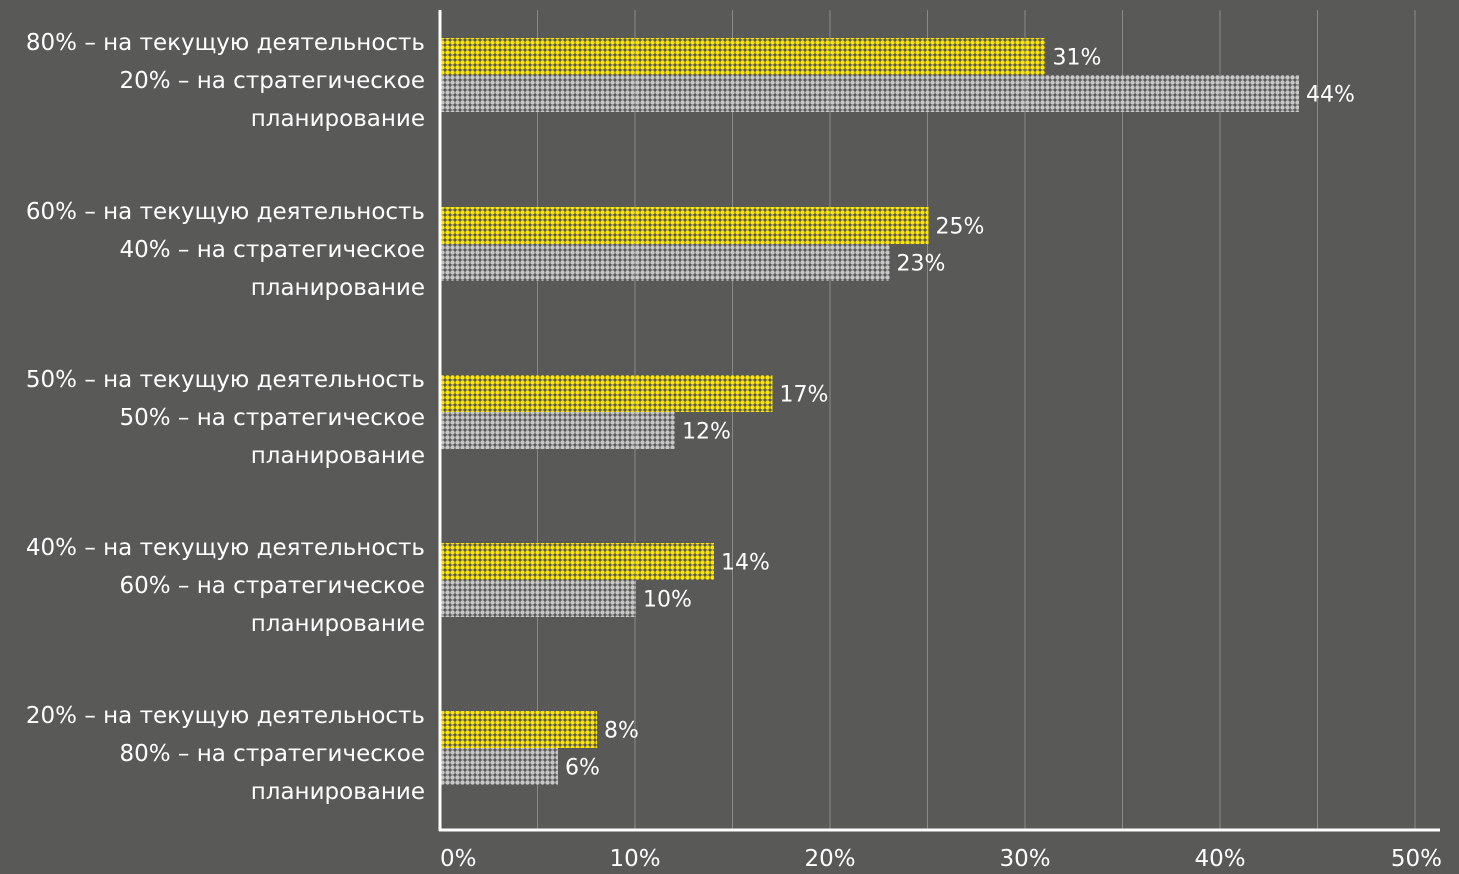  Describe the element at coordinates (921, 264) in the screenshot. I see `data-label: 23%` at that location.